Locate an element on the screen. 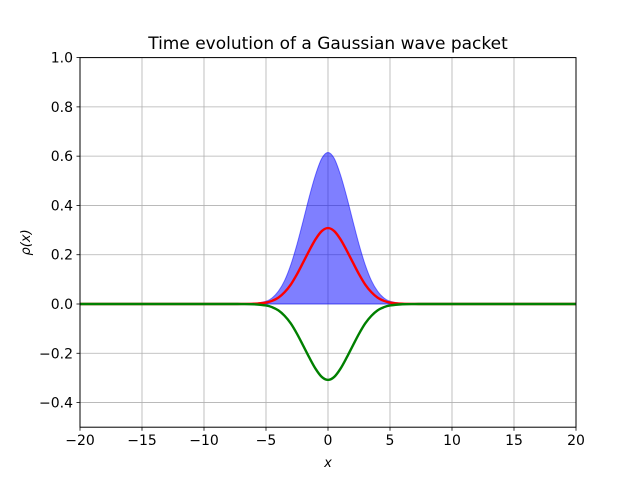 The height and width of the screenshot is (480, 640). y-axis-label: ρ(x) is located at coordinates (26, 242).